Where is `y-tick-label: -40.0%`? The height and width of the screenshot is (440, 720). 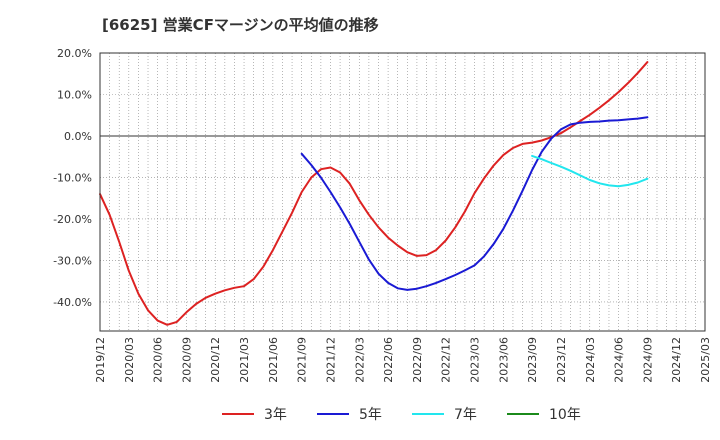 y-tick-label: -40.0% is located at coordinates (72, 302).